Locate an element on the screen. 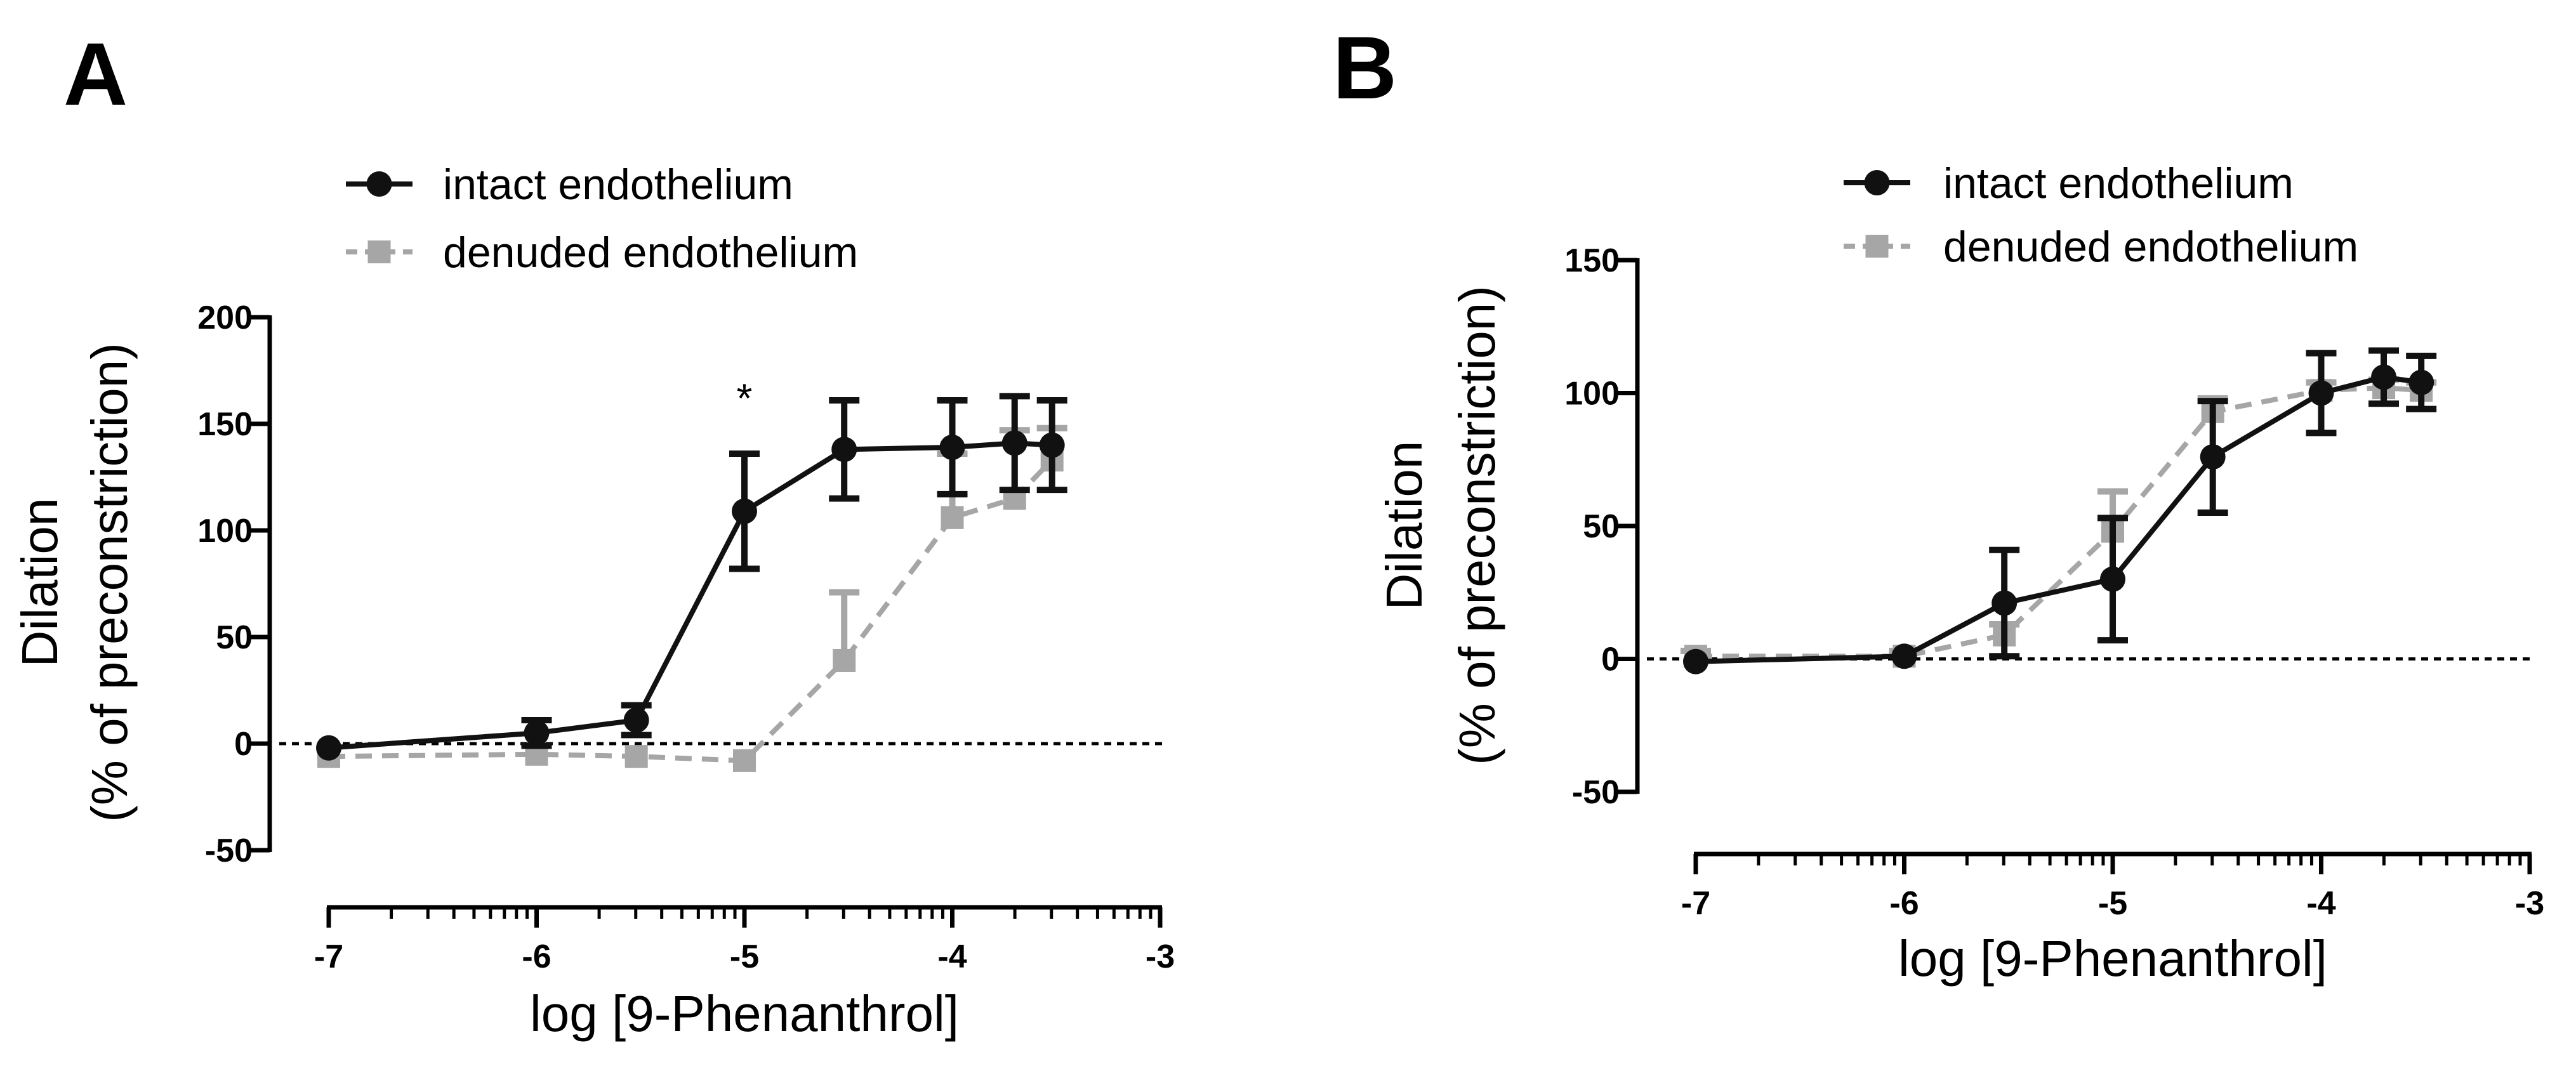  panel-letter: B is located at coordinates (1365, 68).